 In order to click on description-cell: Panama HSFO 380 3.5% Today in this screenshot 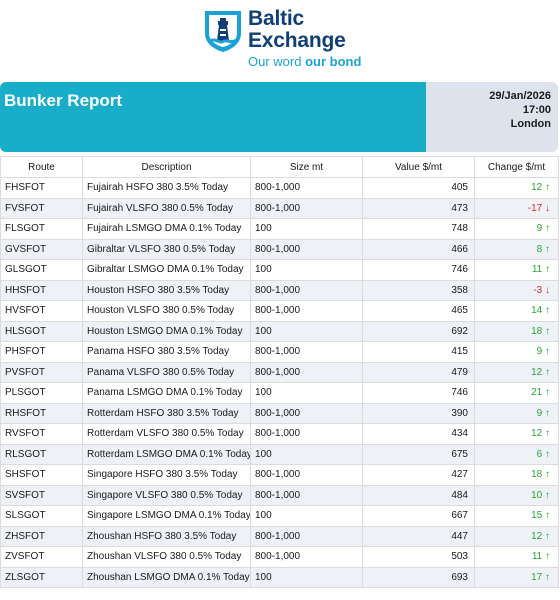, I will do `click(166, 352)`.